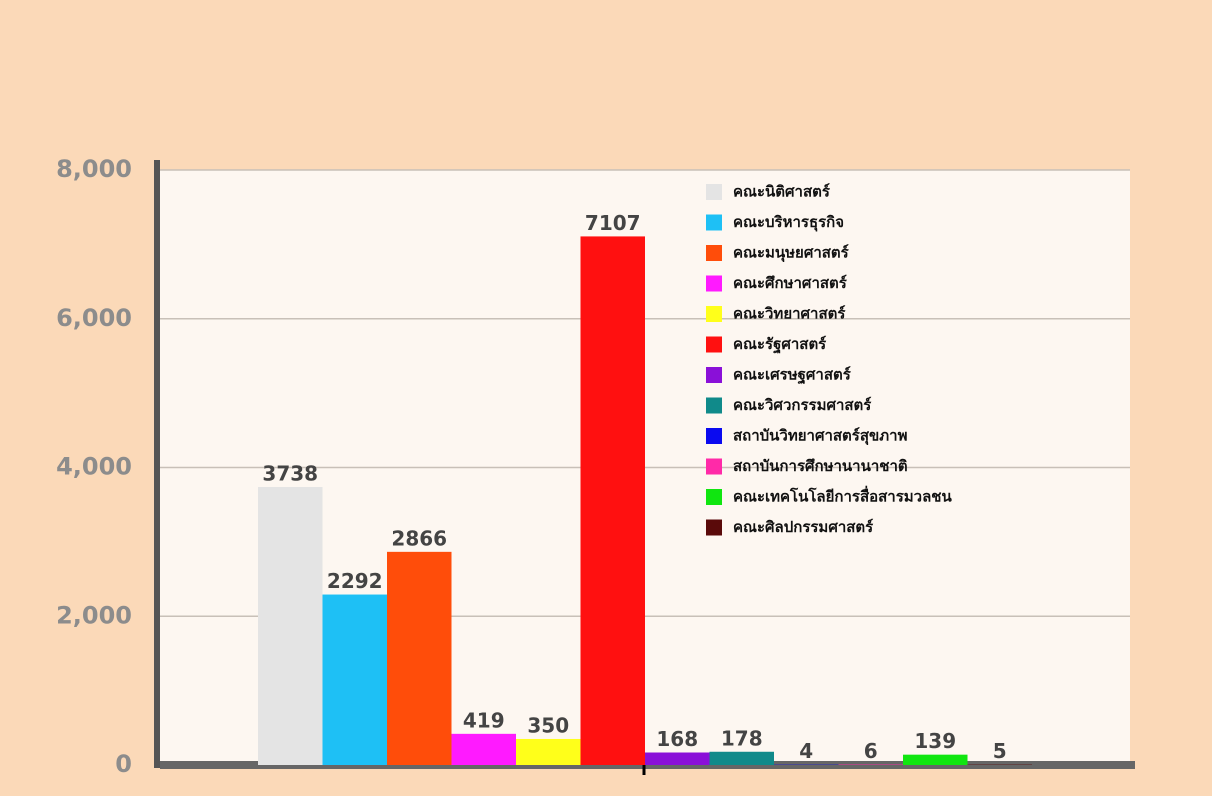  What do you see at coordinates (806, 751) in the screenshot?
I see `value-label: 4` at bounding box center [806, 751].